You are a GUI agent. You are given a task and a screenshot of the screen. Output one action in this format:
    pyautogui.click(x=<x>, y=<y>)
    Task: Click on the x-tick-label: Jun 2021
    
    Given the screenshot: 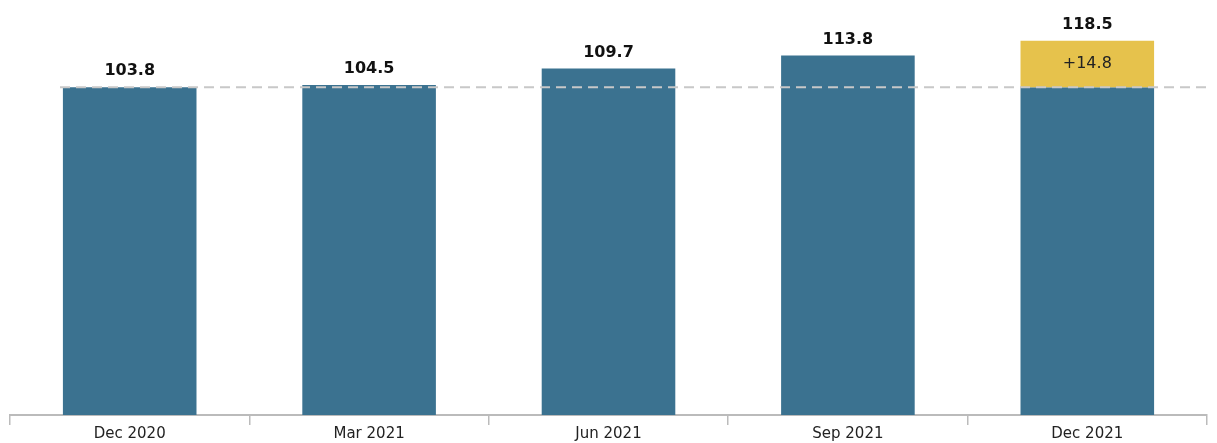 What is the action you would take?
    pyautogui.click(x=608, y=432)
    